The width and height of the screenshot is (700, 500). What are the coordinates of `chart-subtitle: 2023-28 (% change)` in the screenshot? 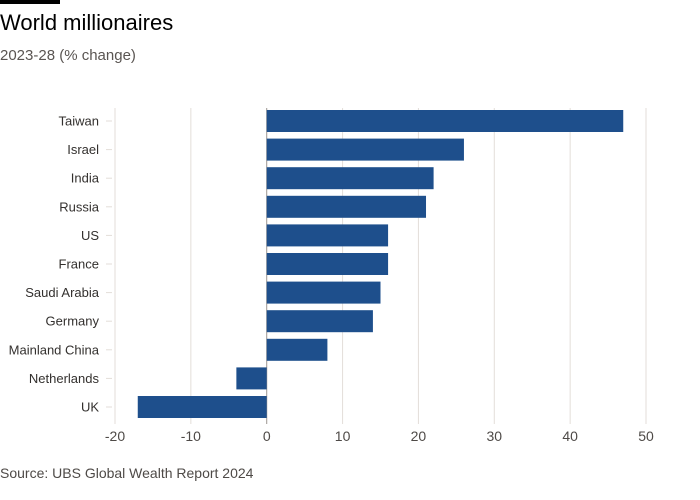 It's located at (68, 55).